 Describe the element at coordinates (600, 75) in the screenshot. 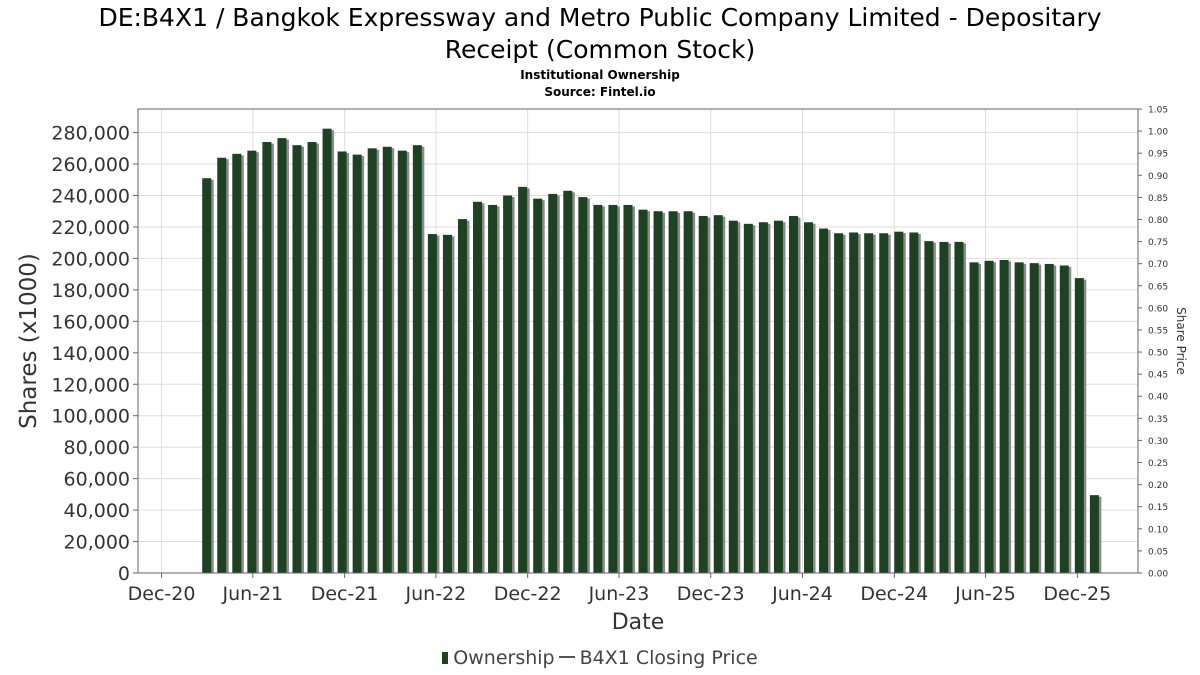

I see `chart-subtitle: Institutional Ownership` at that location.